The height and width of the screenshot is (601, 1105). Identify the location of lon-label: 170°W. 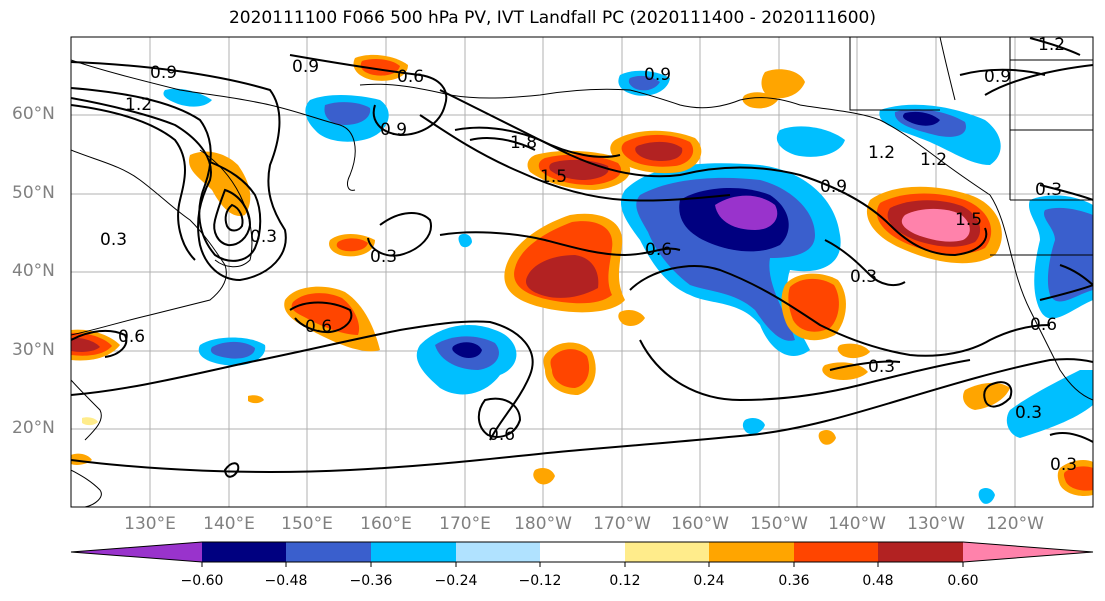
(622, 524).